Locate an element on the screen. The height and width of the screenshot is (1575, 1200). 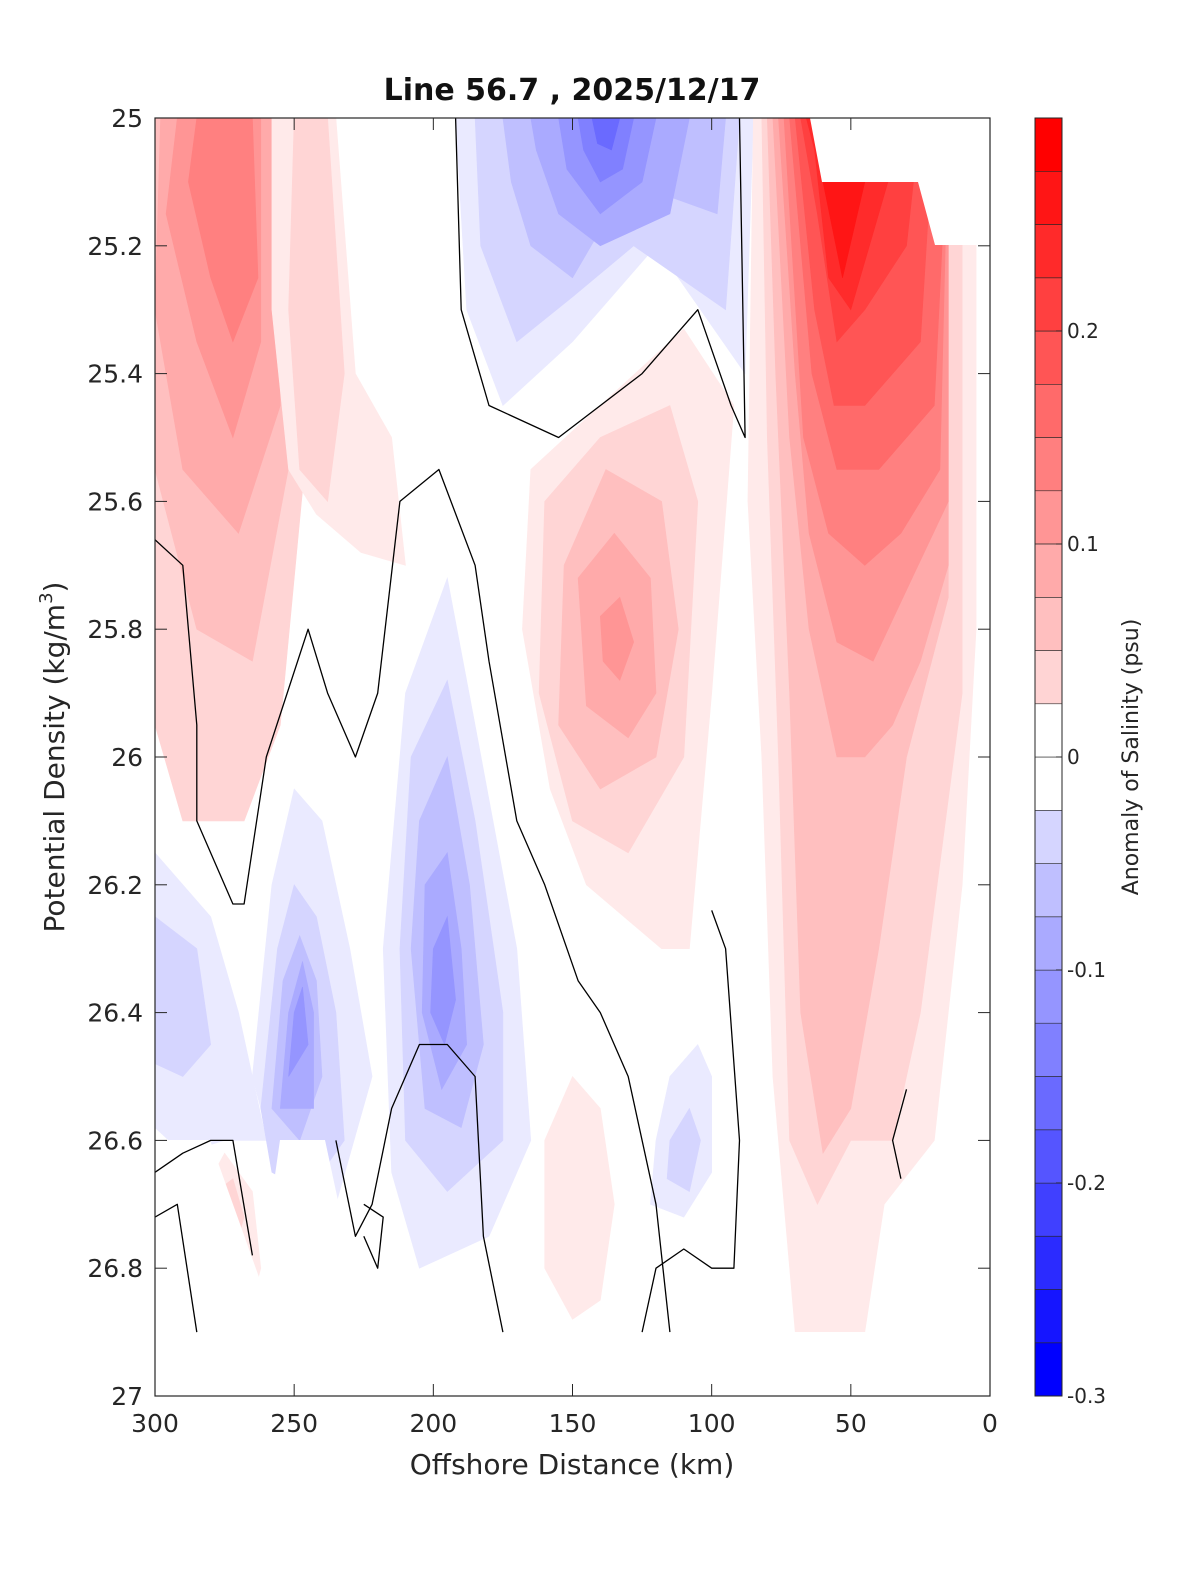
x-tick-label: 150 is located at coordinates (573, 1423).